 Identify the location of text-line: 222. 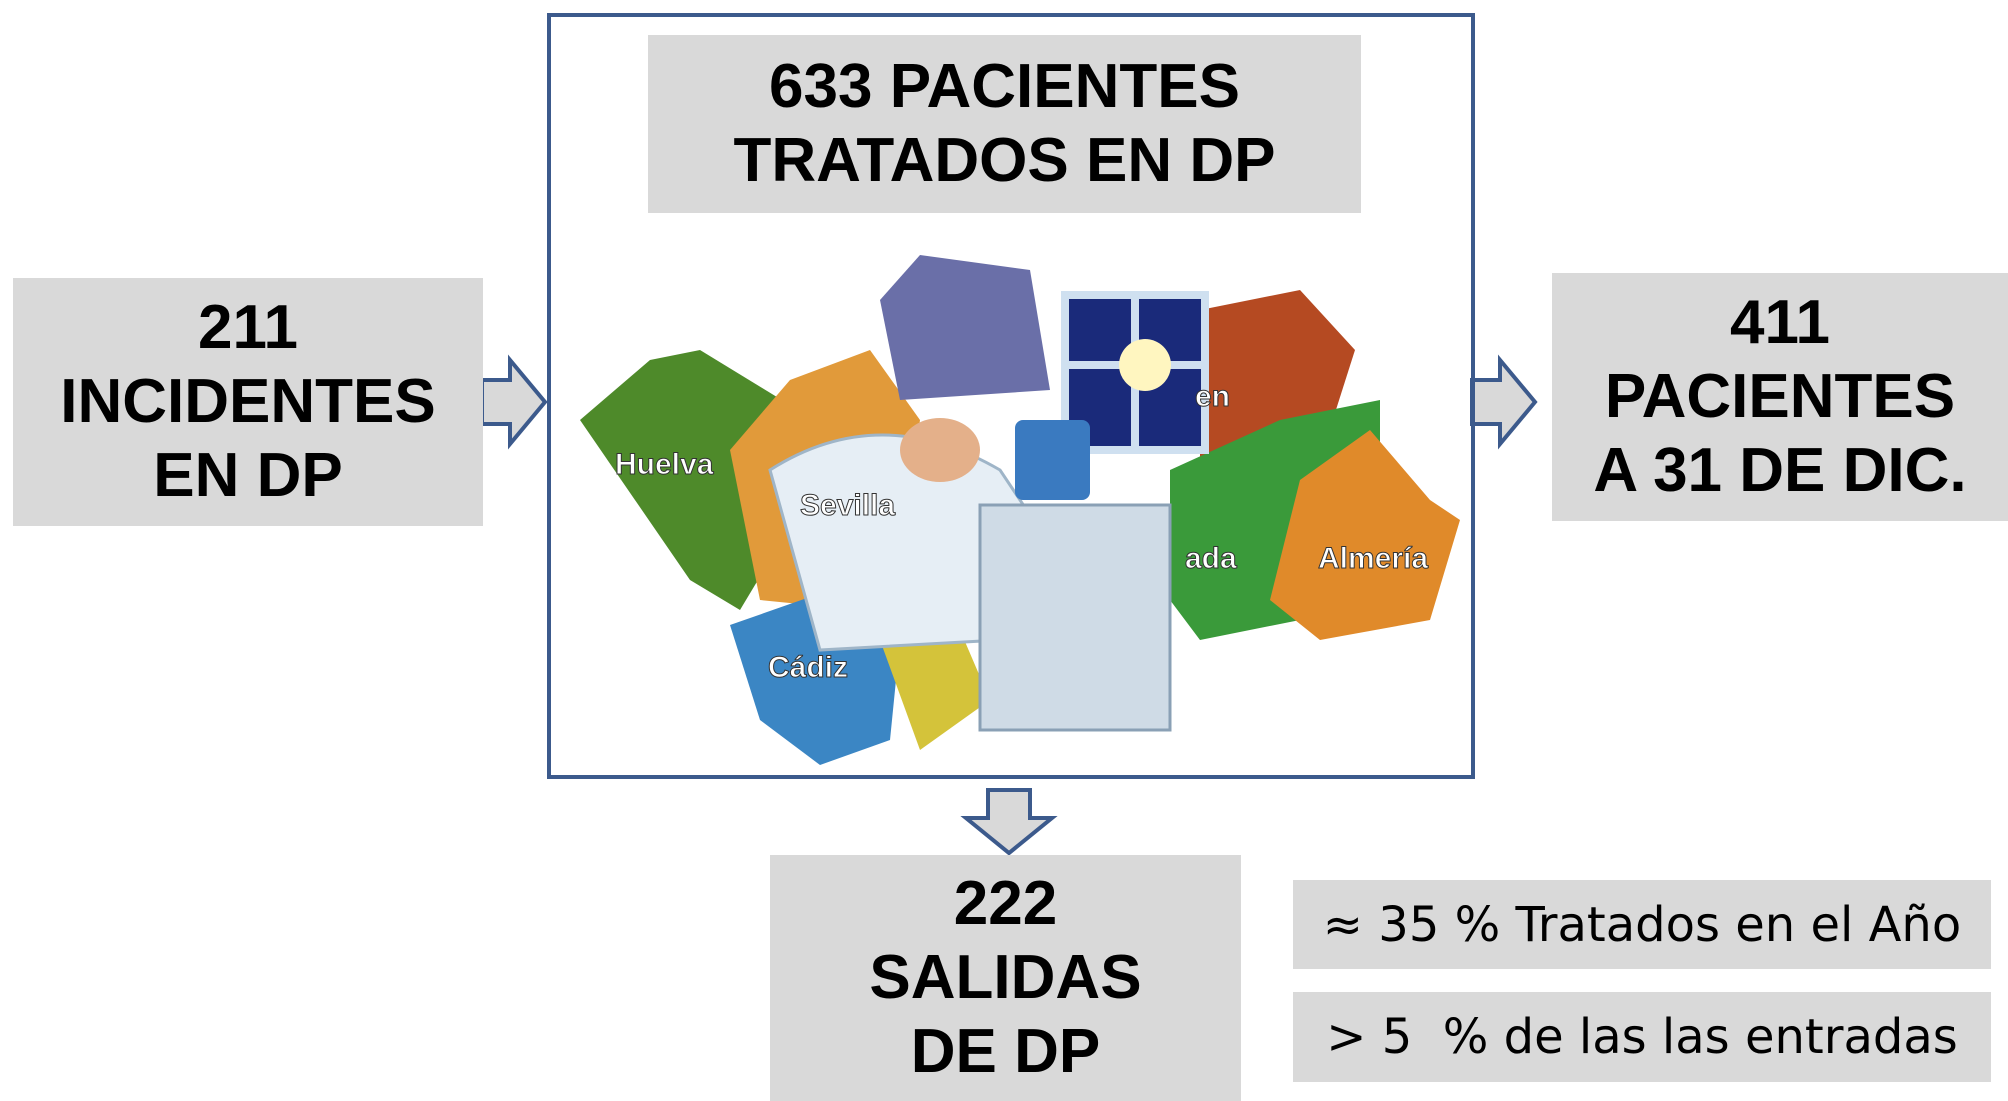
(1005, 903).